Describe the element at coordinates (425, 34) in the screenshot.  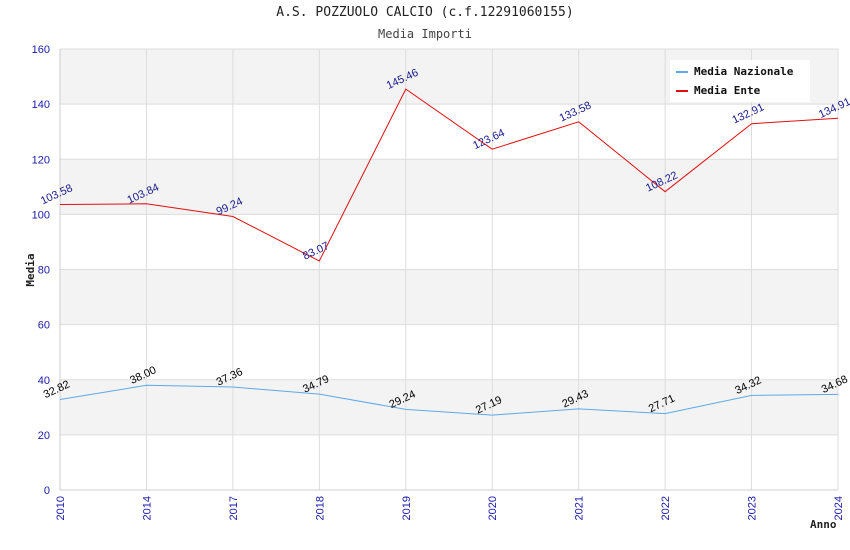
I see `chart-subtitle: Media Importi` at that location.